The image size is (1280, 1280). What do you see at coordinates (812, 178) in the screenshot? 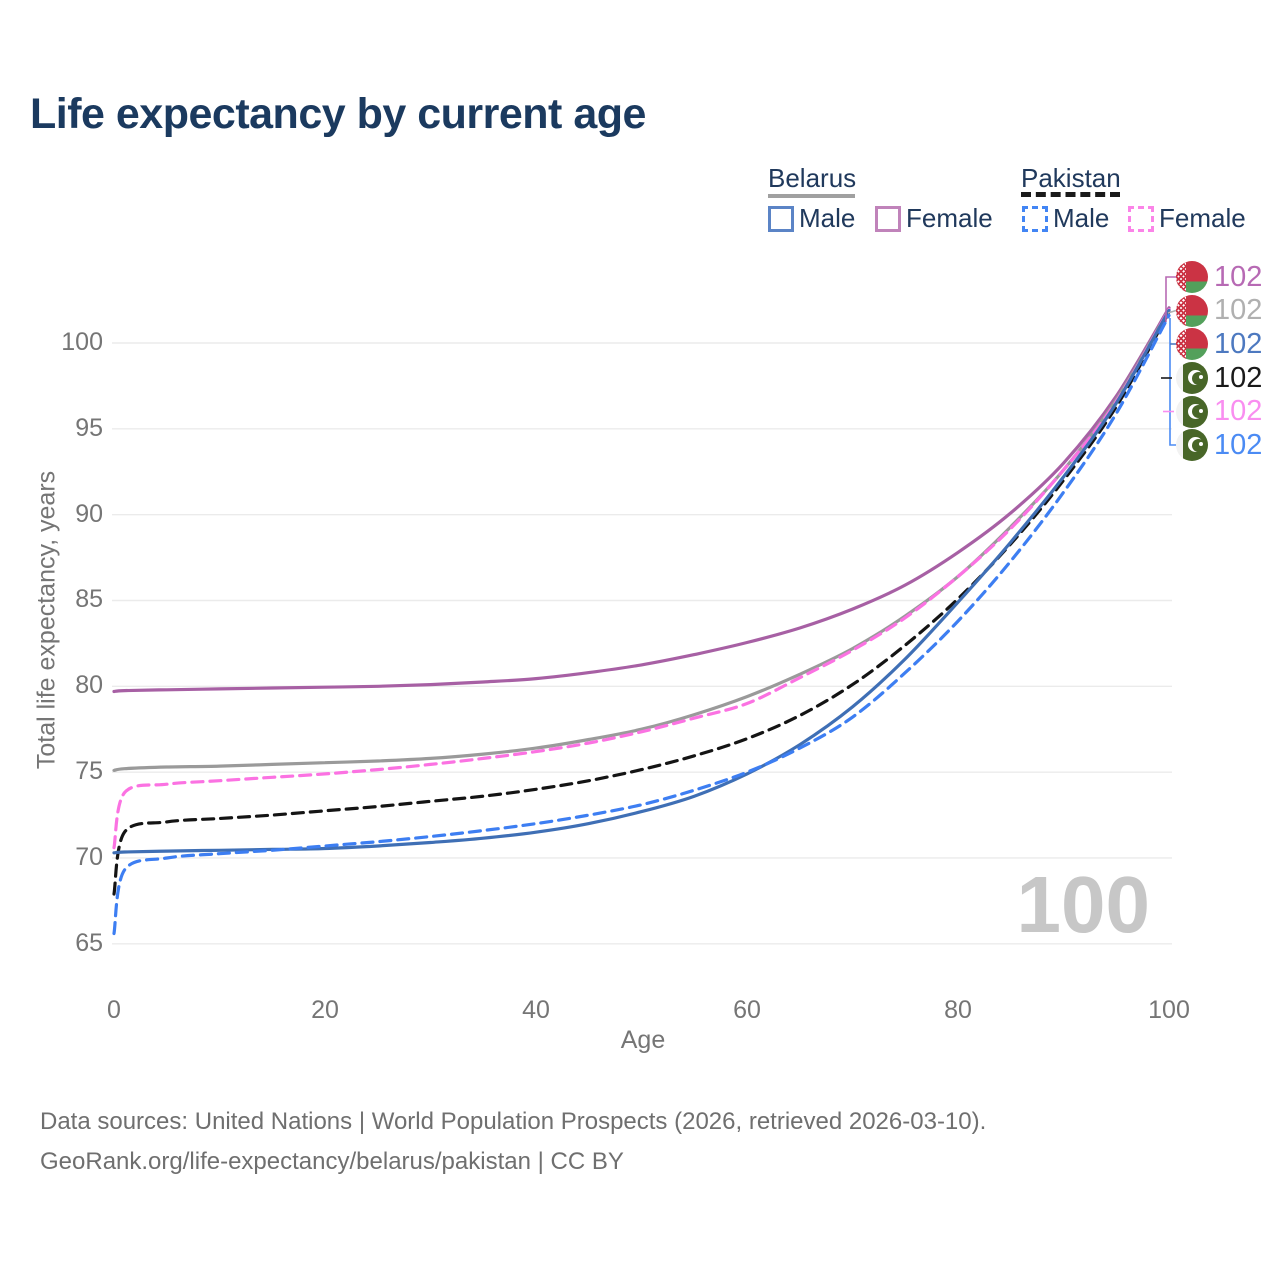
I see `legend-group-belarus: Belarus` at bounding box center [812, 178].